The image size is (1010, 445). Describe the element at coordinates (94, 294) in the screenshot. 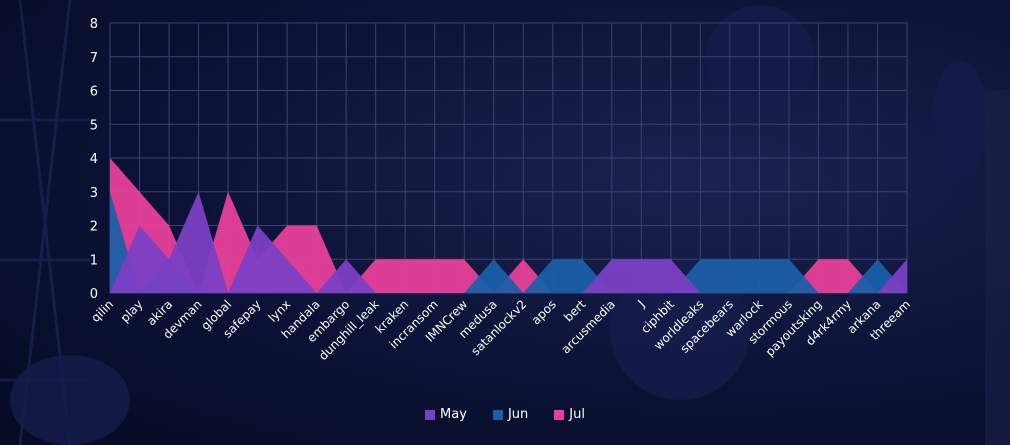

I see `y-tick-label: 0` at that location.